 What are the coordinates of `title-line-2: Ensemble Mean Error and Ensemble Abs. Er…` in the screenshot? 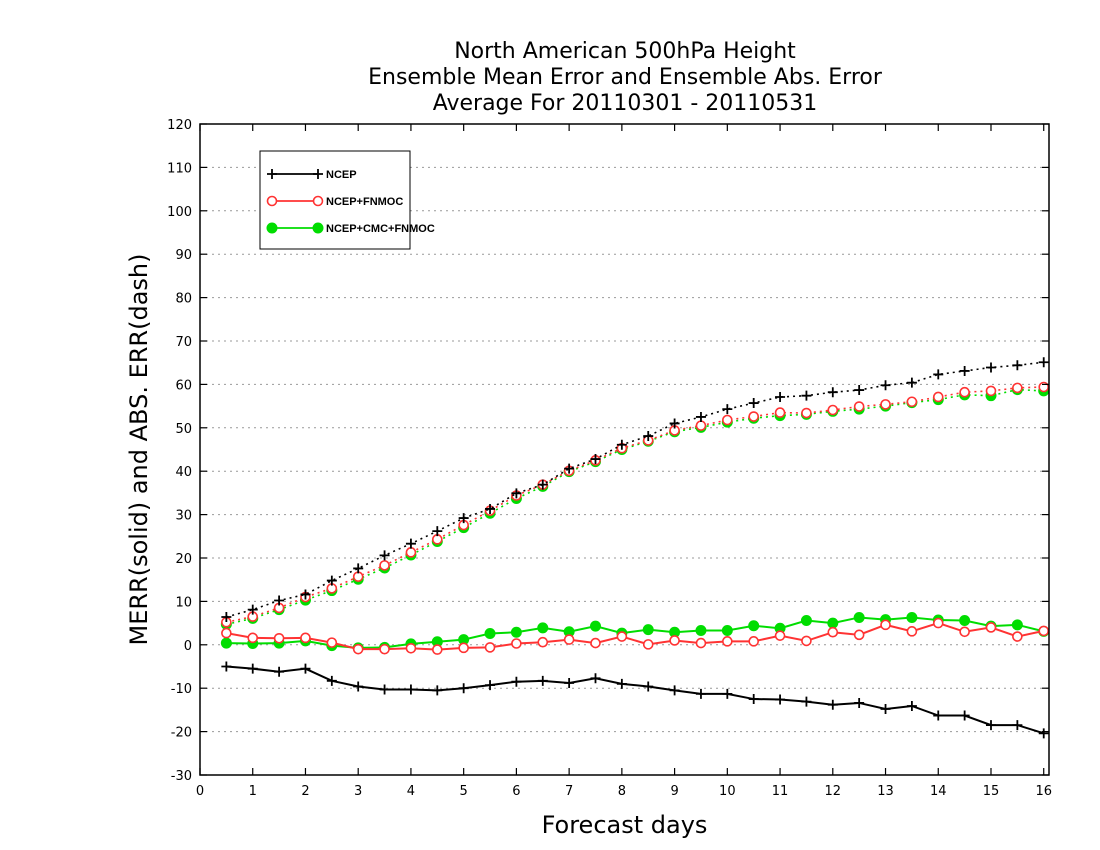 It's located at (625, 77).